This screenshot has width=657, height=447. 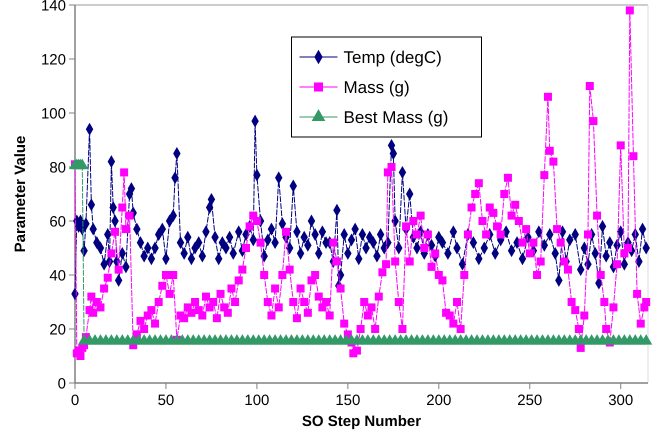 I want to click on legend-label: Temp (degC), so click(x=393, y=57).